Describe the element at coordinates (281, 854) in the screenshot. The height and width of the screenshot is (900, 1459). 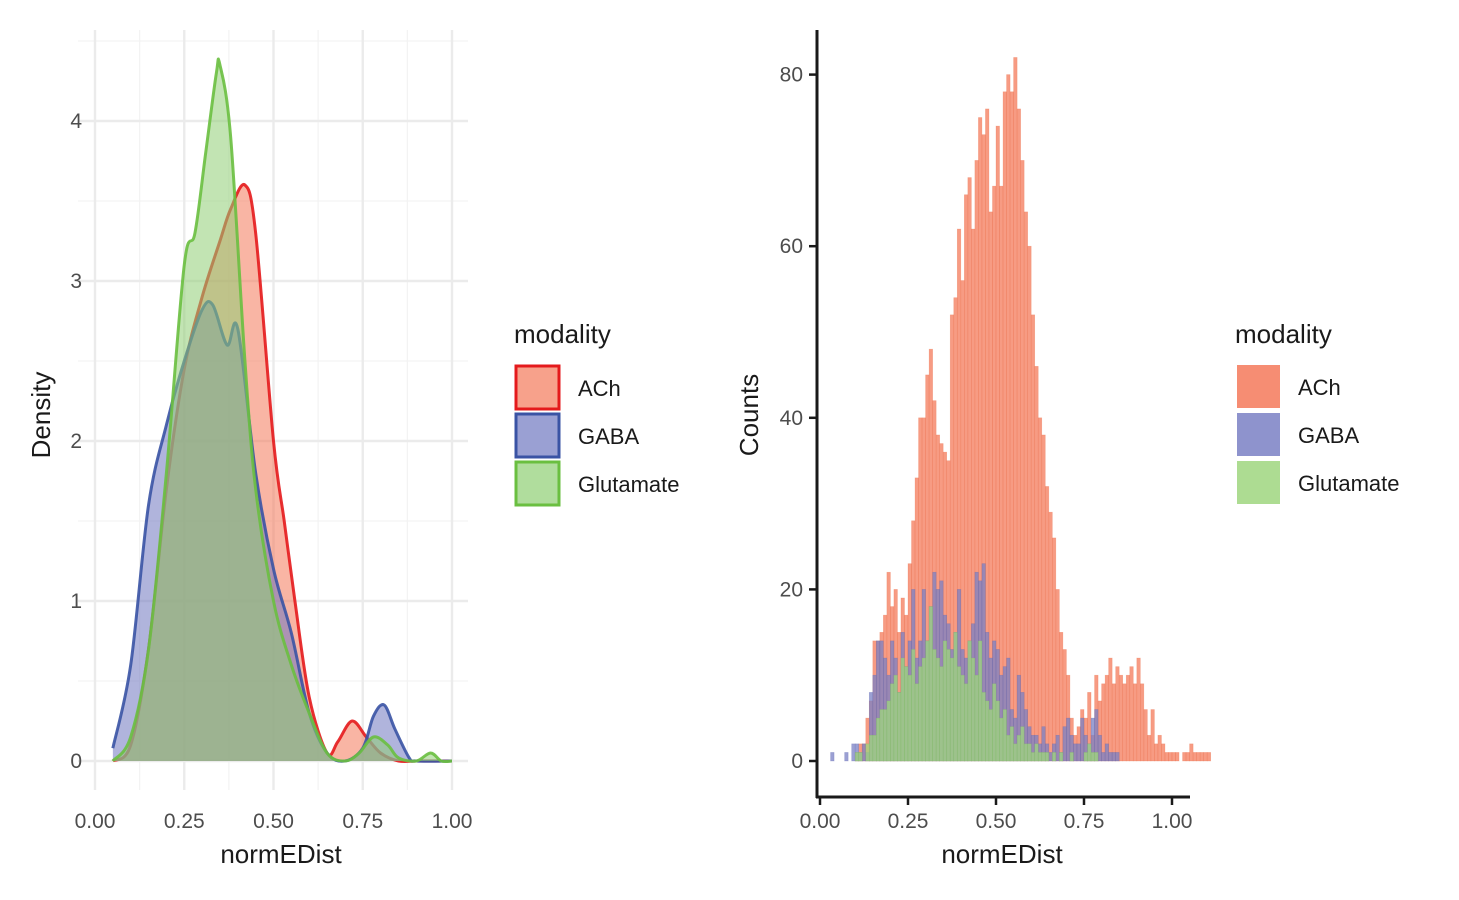
I see `density-x-axis-title: normEDist` at that location.